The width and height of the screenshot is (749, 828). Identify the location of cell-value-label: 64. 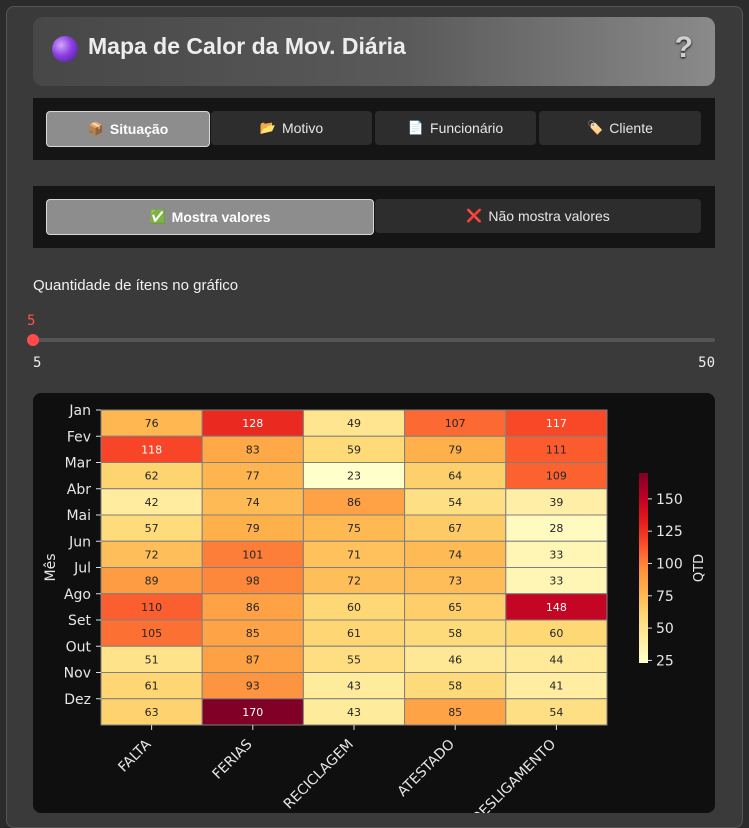
(455, 476).